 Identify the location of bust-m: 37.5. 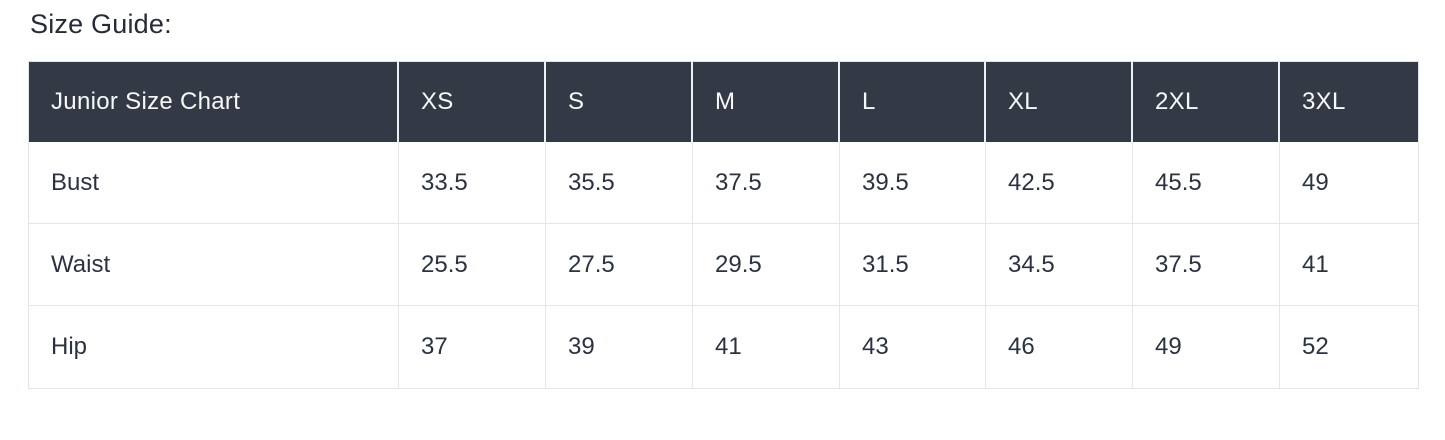
(766, 183).